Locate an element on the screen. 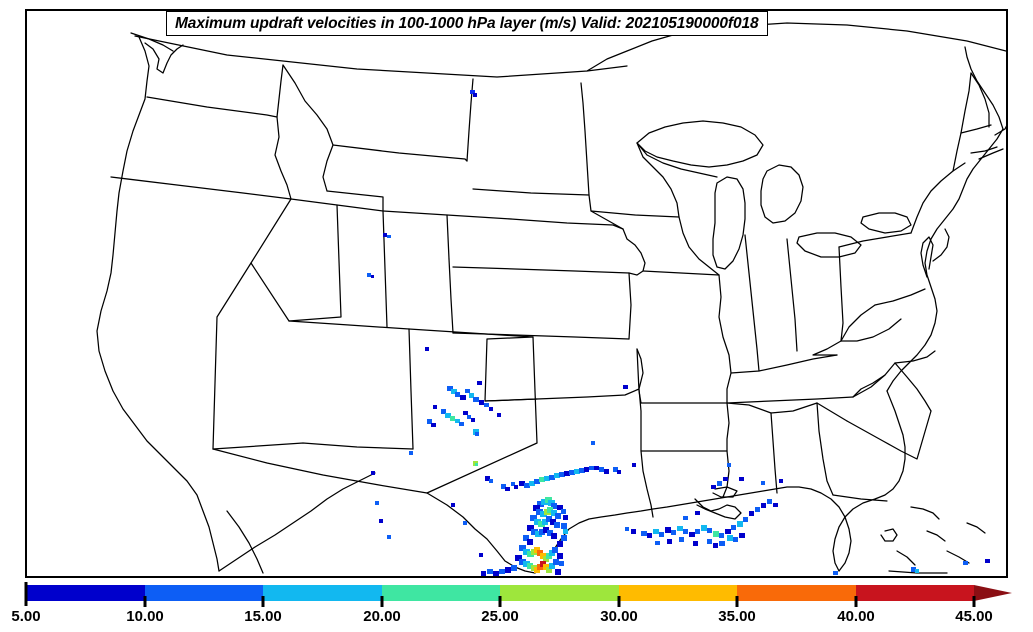  border-nm-tx is located at coordinates (482, 415).